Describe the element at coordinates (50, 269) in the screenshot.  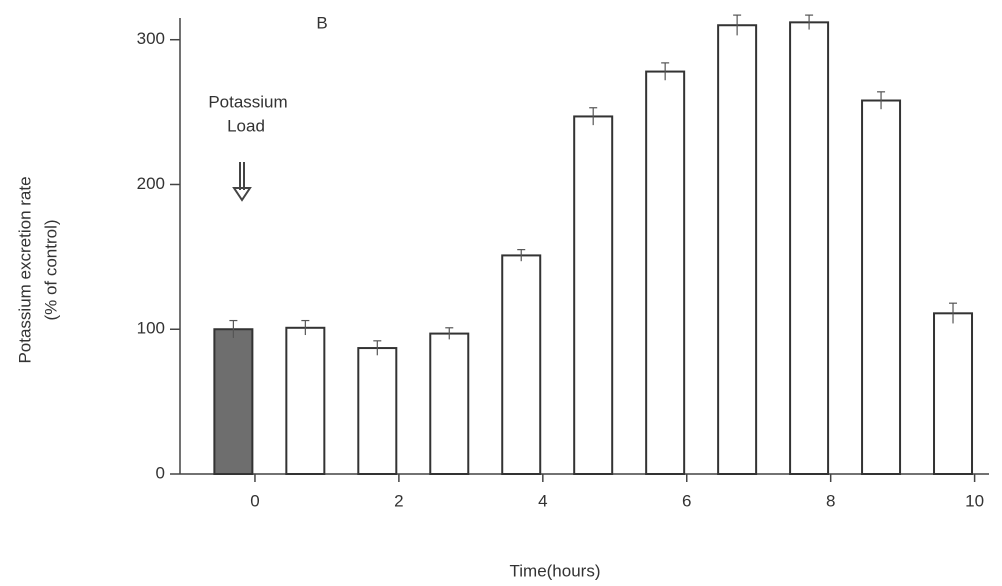
I see `y-axis-label: (% of control)` at that location.